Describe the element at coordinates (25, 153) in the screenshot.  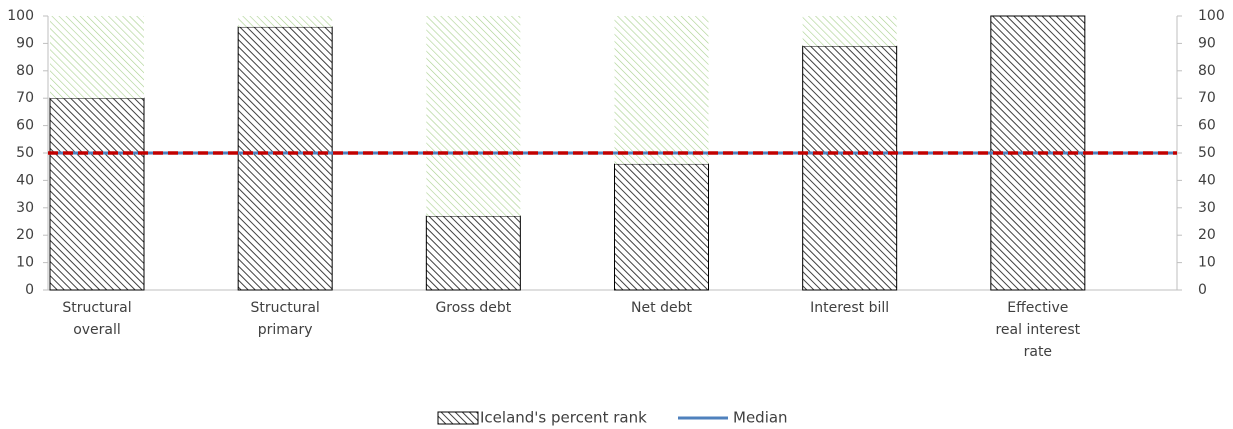
I see `y-tick-label: 50` at that location.